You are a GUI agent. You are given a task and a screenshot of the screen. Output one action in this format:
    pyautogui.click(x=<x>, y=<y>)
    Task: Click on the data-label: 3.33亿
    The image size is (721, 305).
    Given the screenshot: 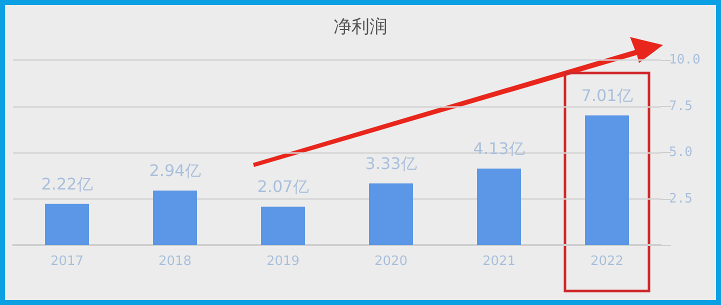 What is the action you would take?
    pyautogui.click(x=391, y=163)
    